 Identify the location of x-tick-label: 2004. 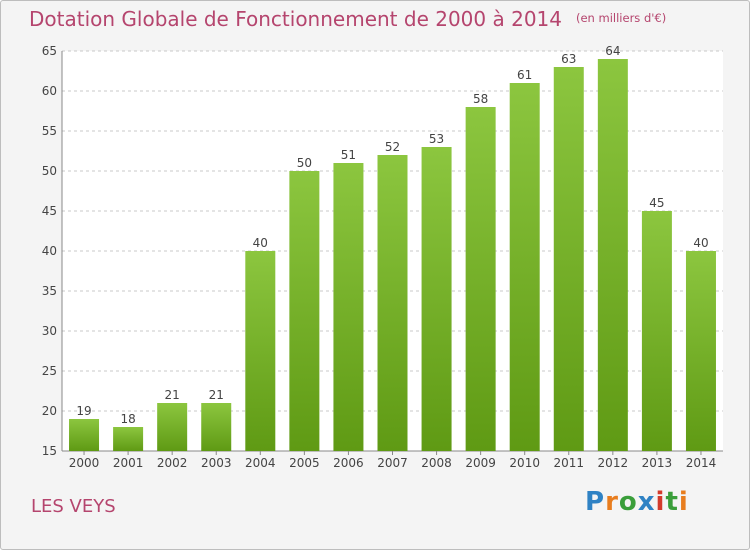
(260, 463).